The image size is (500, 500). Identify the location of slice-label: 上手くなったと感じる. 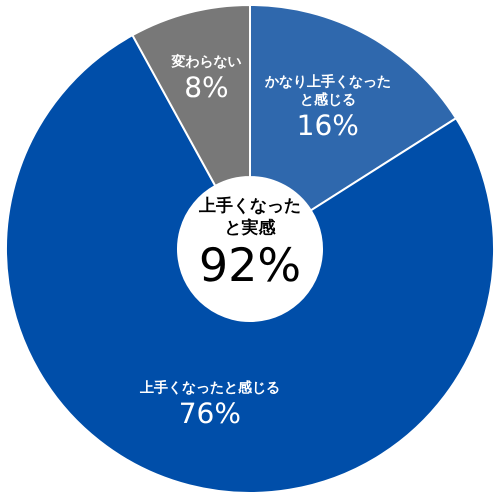
(210, 388).